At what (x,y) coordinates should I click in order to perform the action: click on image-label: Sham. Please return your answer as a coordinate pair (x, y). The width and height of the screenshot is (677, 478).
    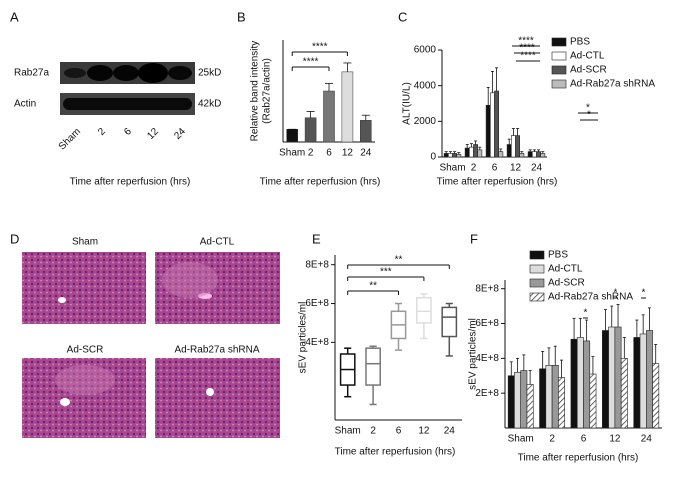
    Looking at the image, I should click on (85, 242).